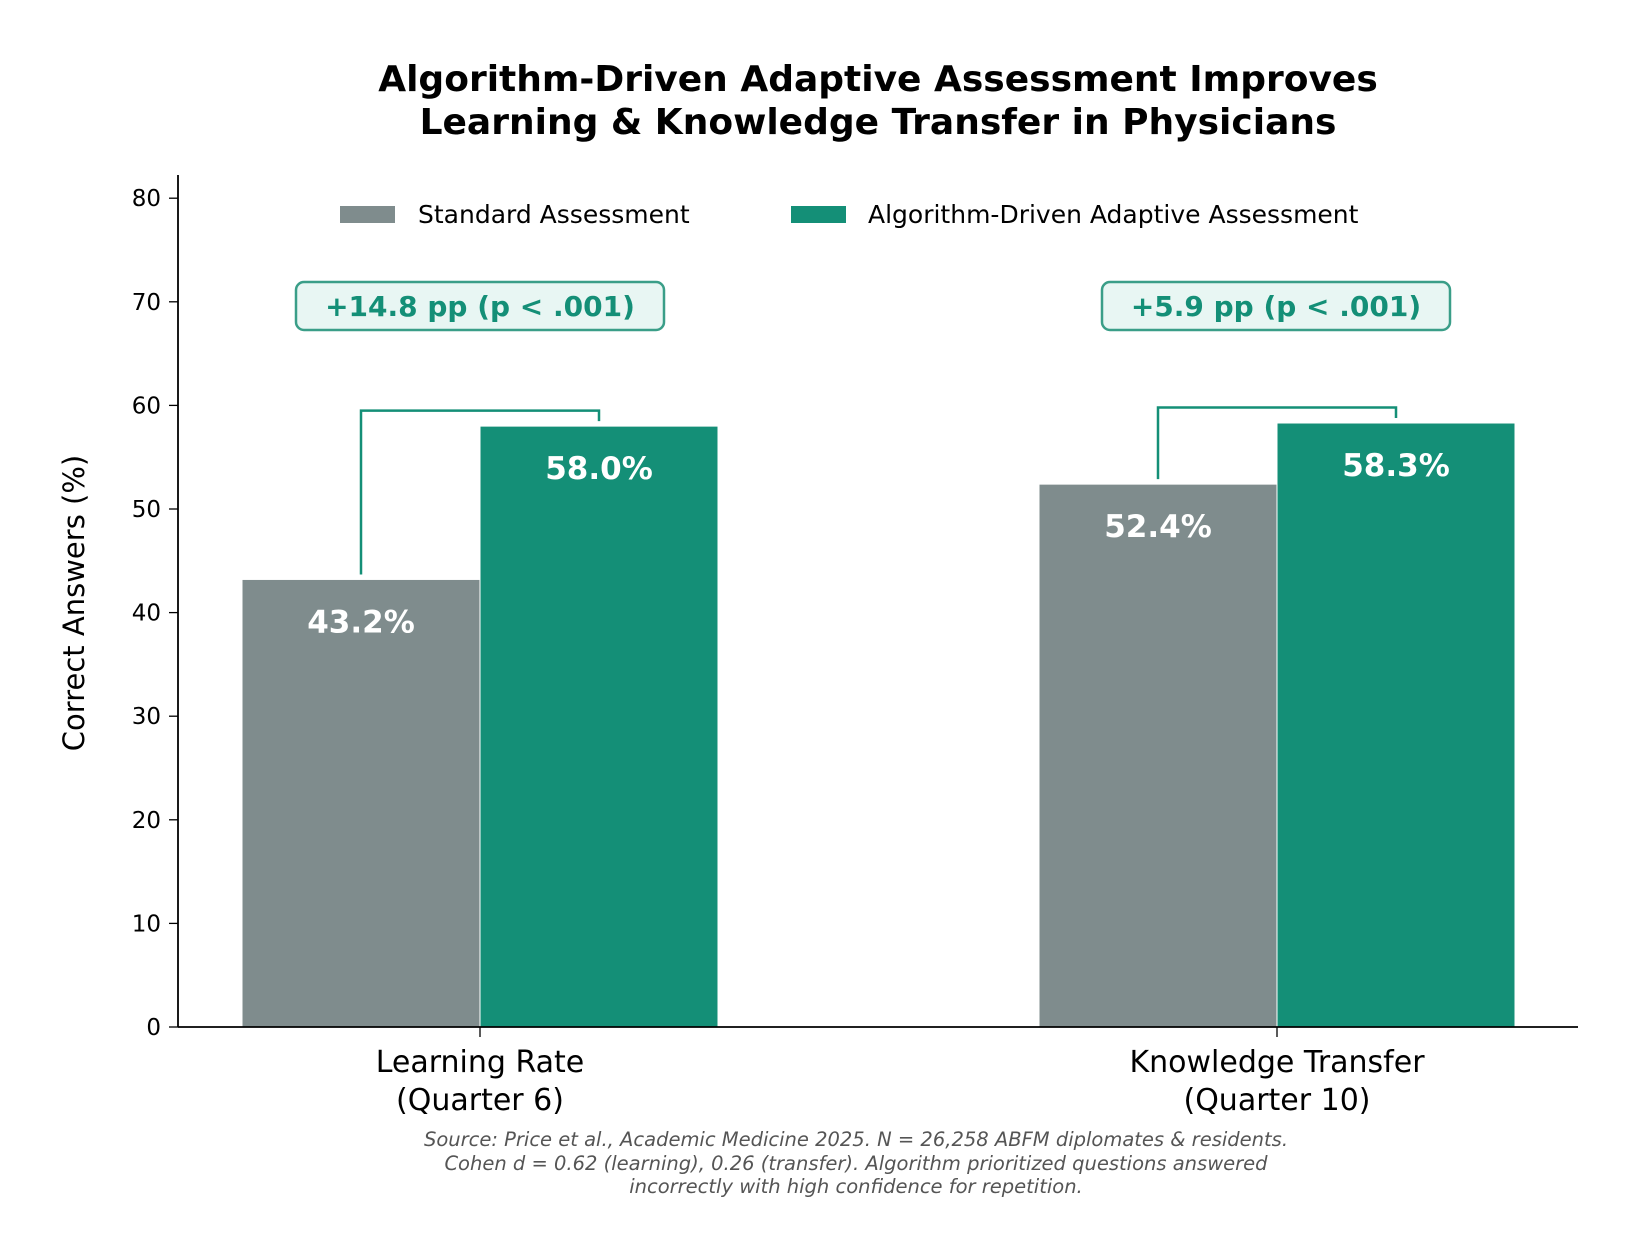 This screenshot has height=1251, width=1630. Describe the element at coordinates (480, 1062) in the screenshot. I see `x-tick-label-learning-1: Learning Rate` at that location.